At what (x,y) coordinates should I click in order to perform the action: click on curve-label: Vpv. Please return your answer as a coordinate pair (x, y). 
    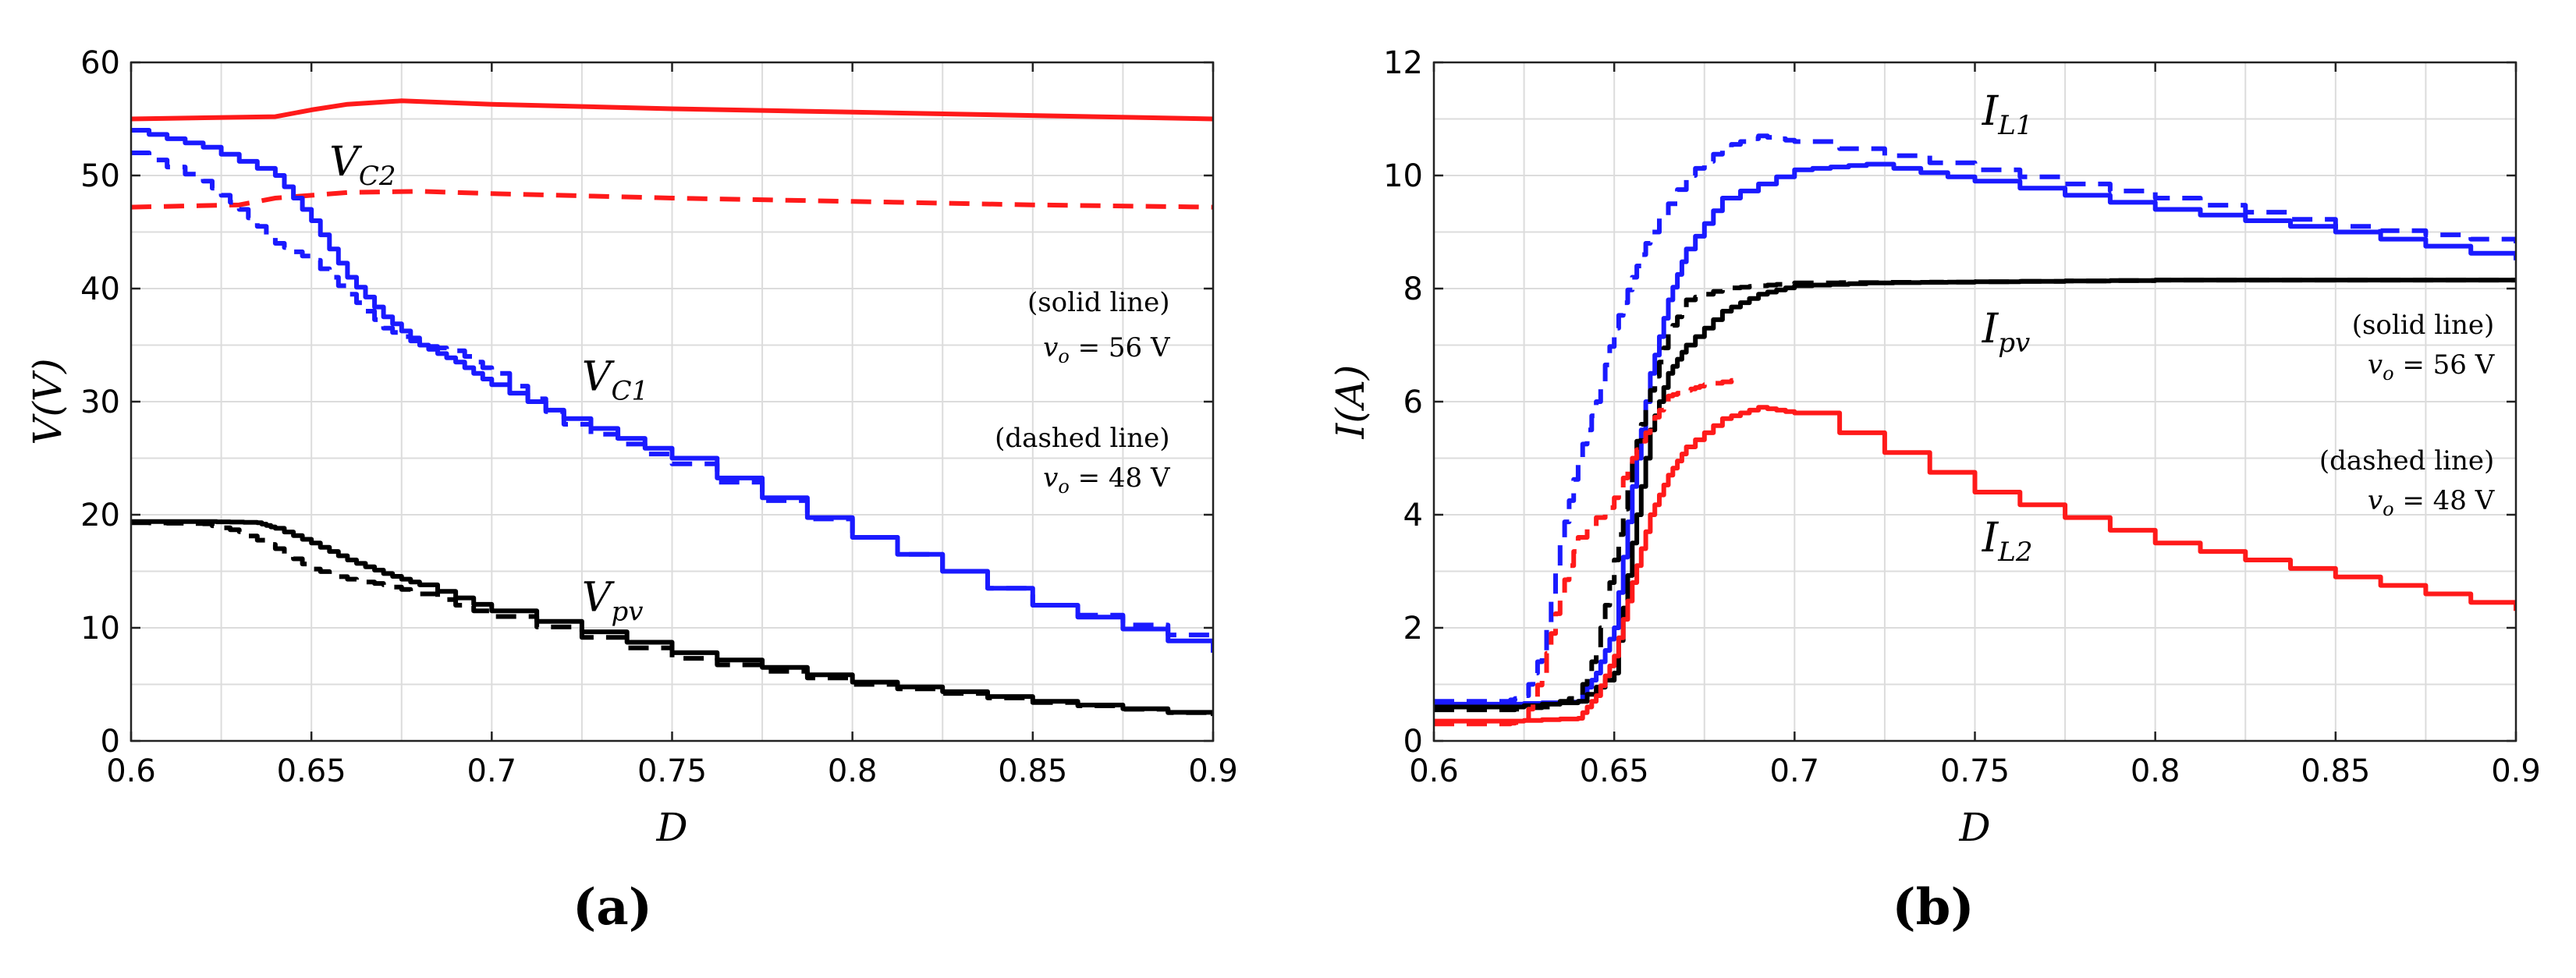
    Looking at the image, I should click on (613, 600).